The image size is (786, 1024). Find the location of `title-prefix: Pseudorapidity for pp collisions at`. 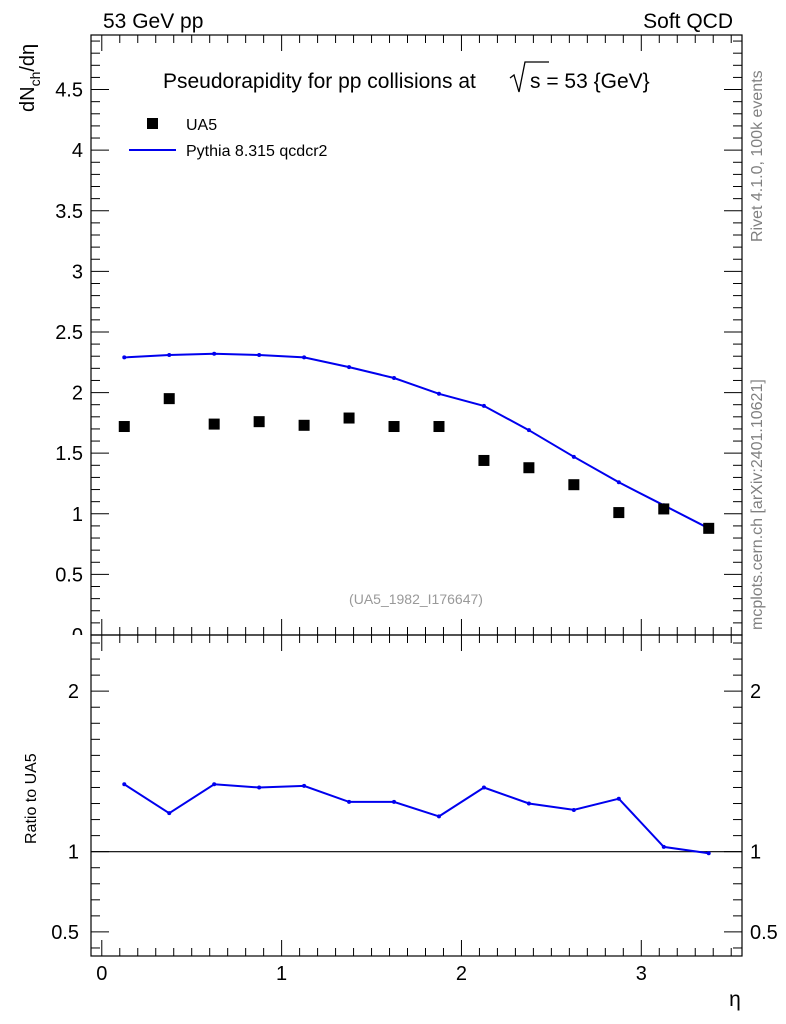

title-prefix: Pseudorapidity for pp collisions at is located at coordinates (319, 81).